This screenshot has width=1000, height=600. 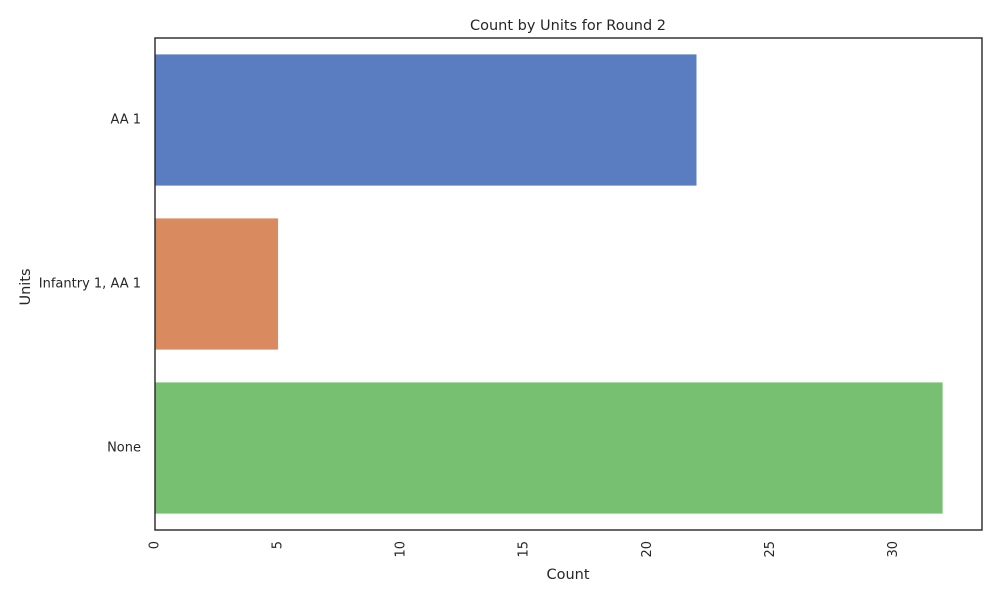 I want to click on chart-title: Count by Units for Round 2, so click(x=568, y=26).